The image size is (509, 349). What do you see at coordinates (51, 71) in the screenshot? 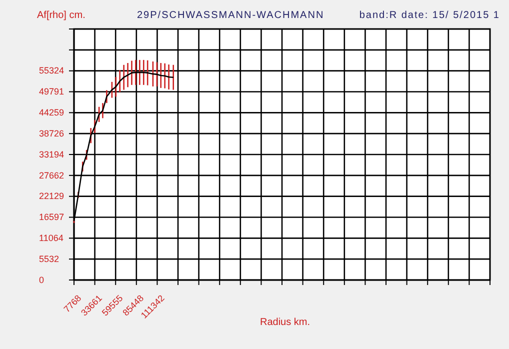
I see `y-tick-label: 55324` at bounding box center [51, 71].